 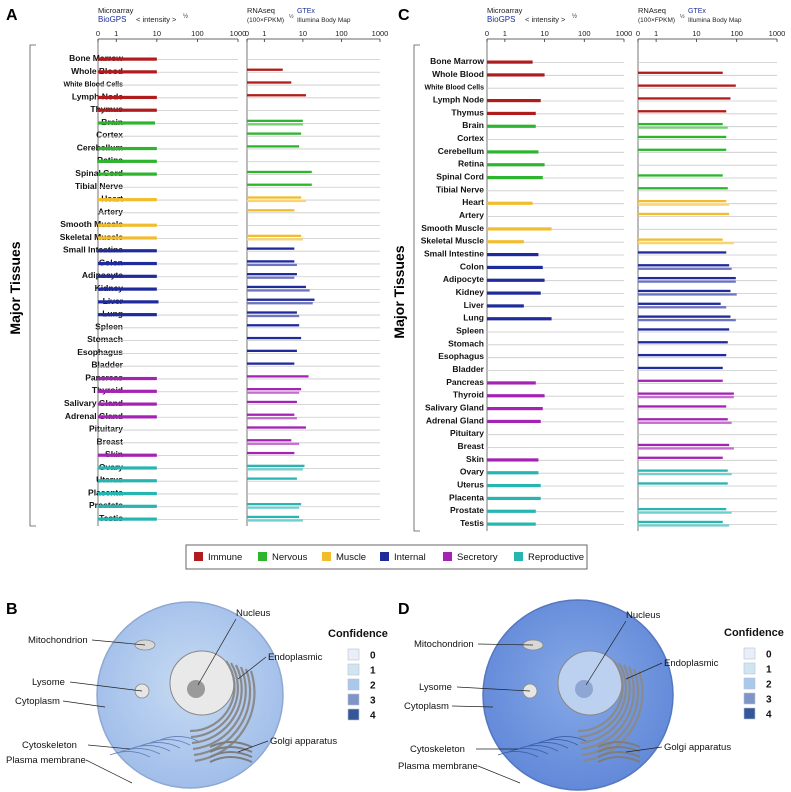 What do you see at coordinates (109, 326) in the screenshot?
I see `tissue-label: Spleen` at bounding box center [109, 326].